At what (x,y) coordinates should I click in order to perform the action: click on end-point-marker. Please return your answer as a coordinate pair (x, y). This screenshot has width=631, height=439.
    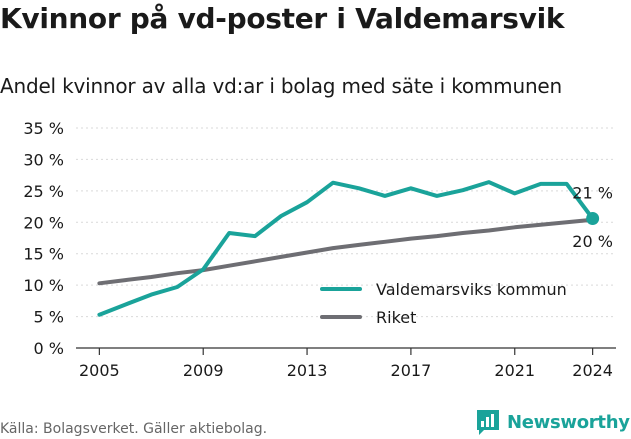
    Looking at the image, I should click on (593, 219).